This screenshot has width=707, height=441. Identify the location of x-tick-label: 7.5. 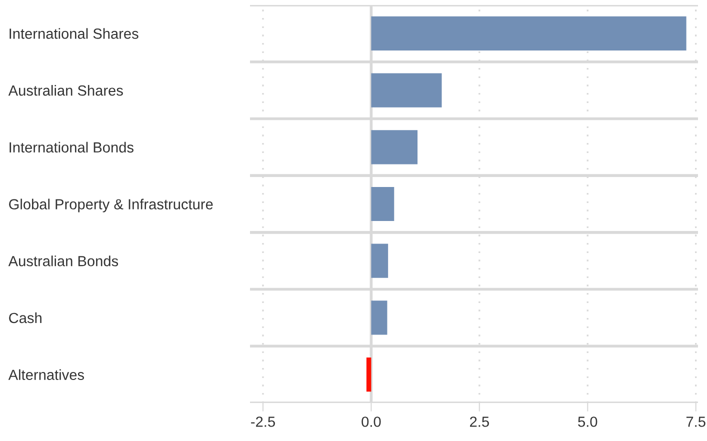
(696, 421).